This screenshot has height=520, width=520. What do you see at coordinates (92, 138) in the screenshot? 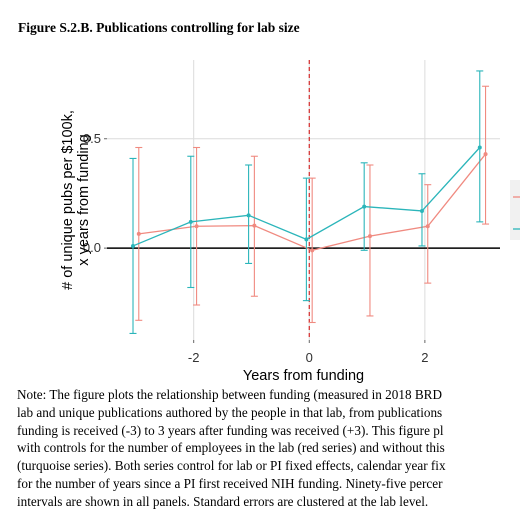
I see `y-tick-label: 0.5` at bounding box center [92, 138].